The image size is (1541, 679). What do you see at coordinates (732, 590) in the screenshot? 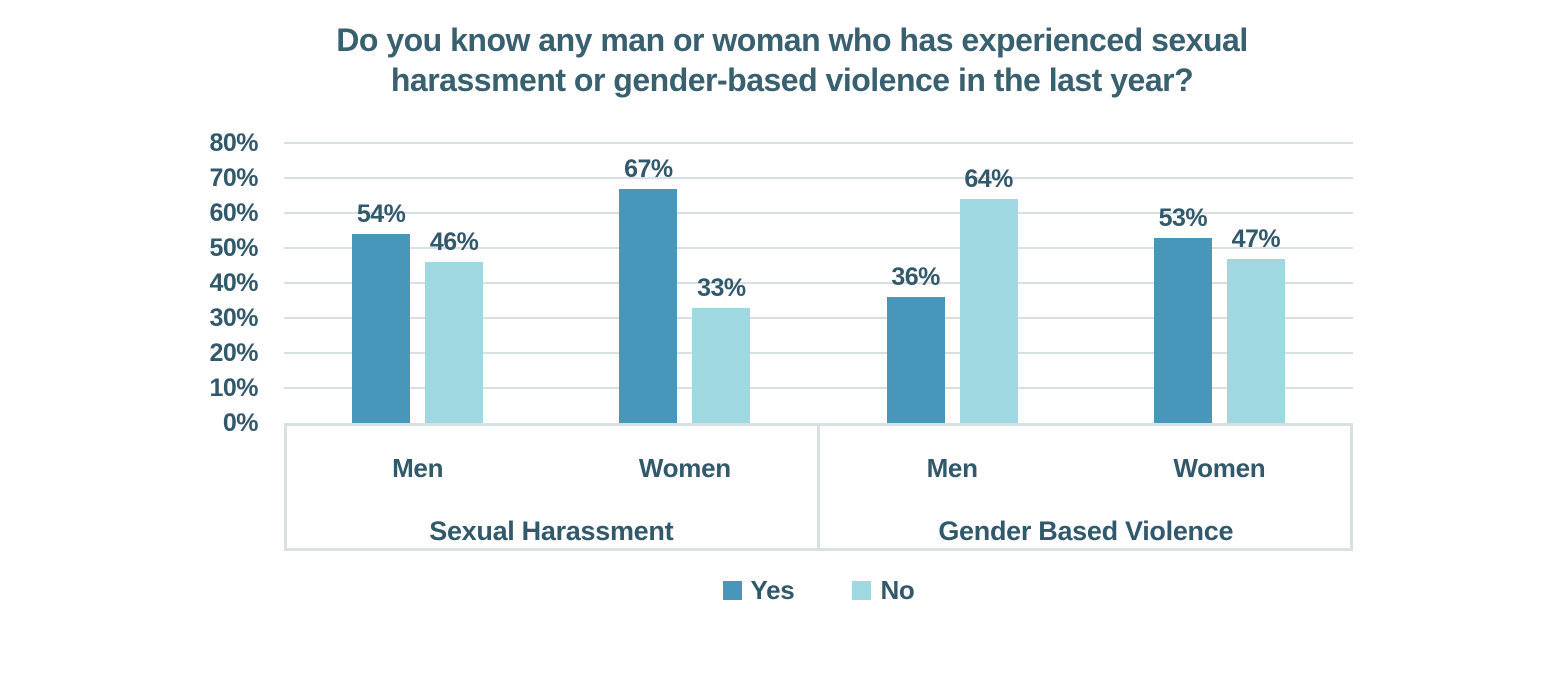
I see `legend-swatch-yes` at bounding box center [732, 590].